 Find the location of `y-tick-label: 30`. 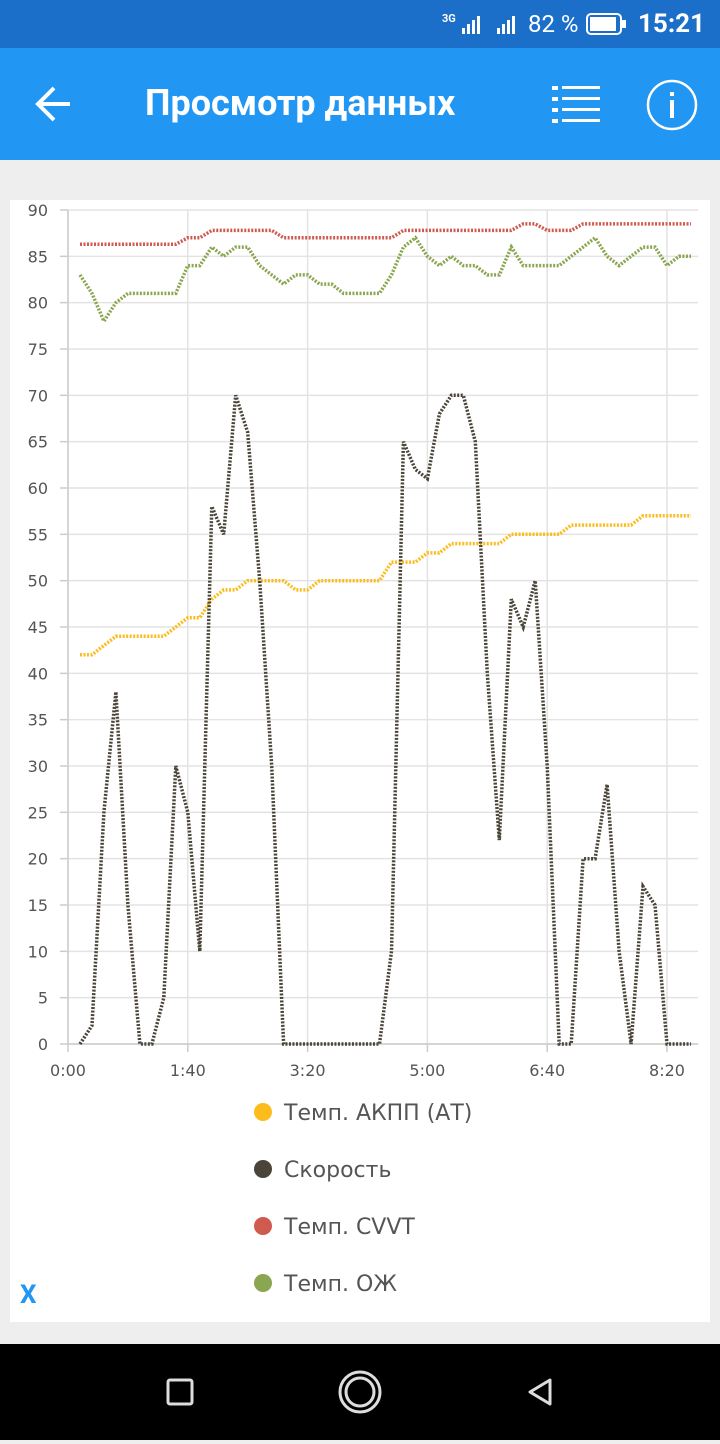

y-tick-label: 30 is located at coordinates (38, 766).